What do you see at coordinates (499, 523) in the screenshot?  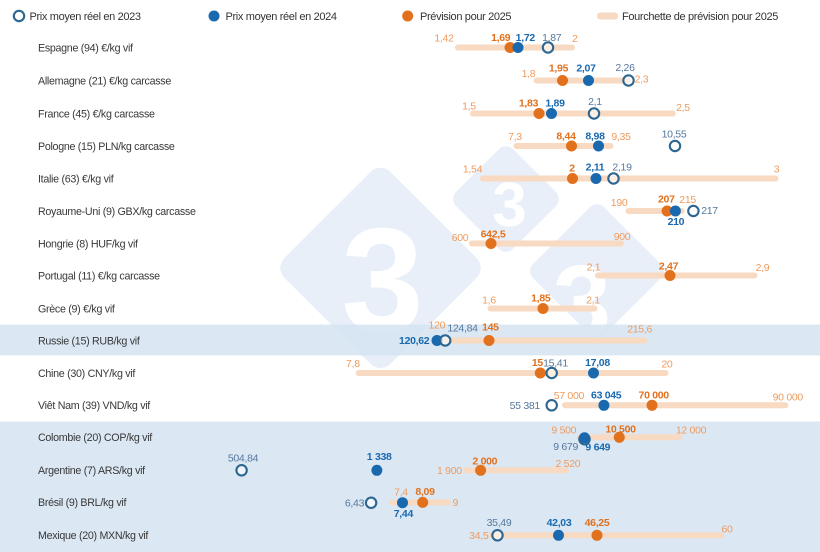 I see `svg-text: 35,49` at bounding box center [499, 523].